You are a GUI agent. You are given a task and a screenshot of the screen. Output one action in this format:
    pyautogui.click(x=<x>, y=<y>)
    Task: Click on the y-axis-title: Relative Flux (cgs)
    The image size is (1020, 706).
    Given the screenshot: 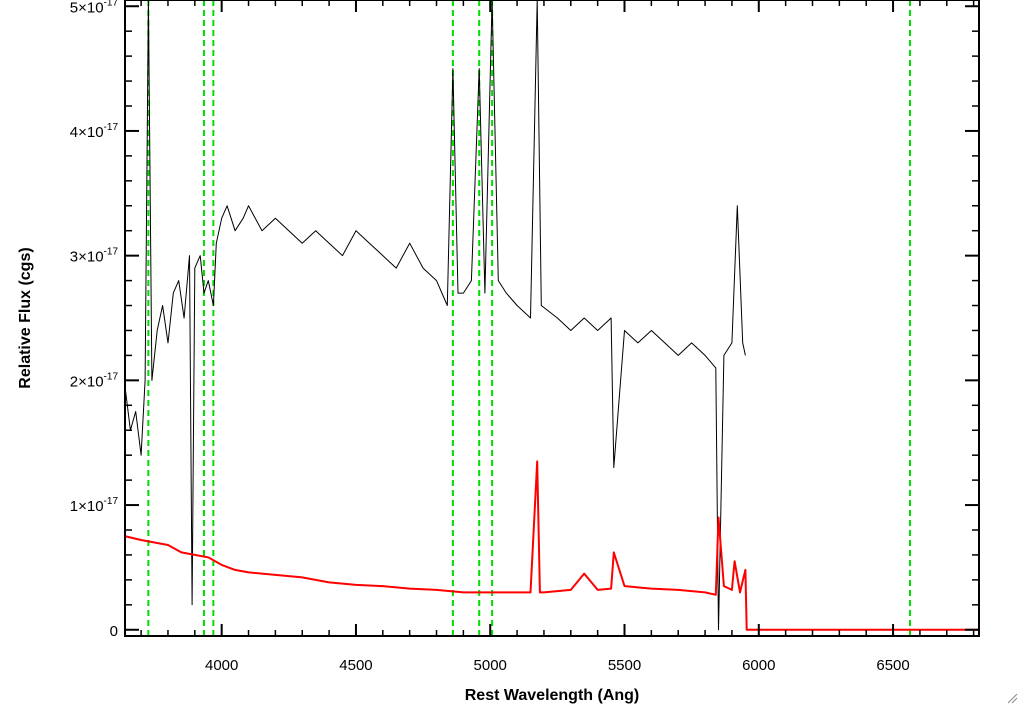 What is the action you would take?
    pyautogui.click(x=25, y=317)
    